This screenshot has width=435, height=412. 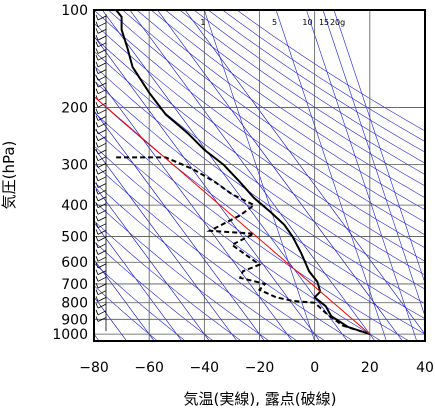 What do you see at coordinates (70, 335) in the screenshot?
I see `y-tick-label: 1000` at bounding box center [70, 335].